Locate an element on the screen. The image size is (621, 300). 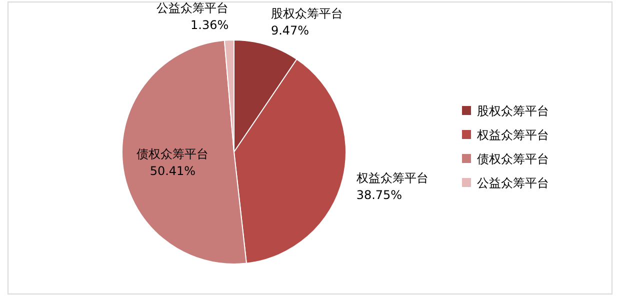
slice-label: 权益众筹平台 is located at coordinates (391, 178).